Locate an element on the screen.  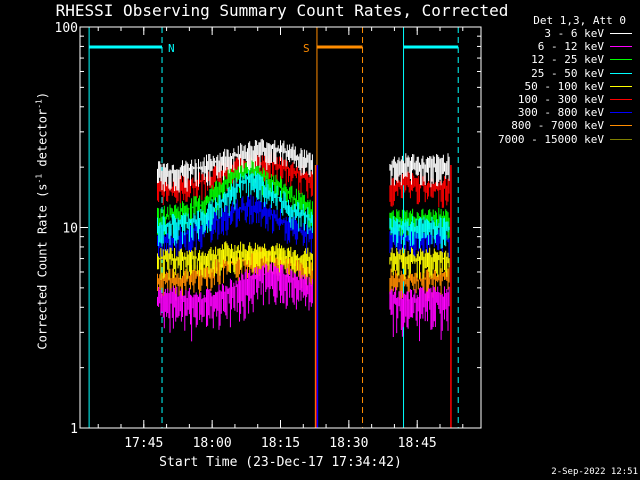
legend-item: 100 - 300 keV is located at coordinates (560, 99).